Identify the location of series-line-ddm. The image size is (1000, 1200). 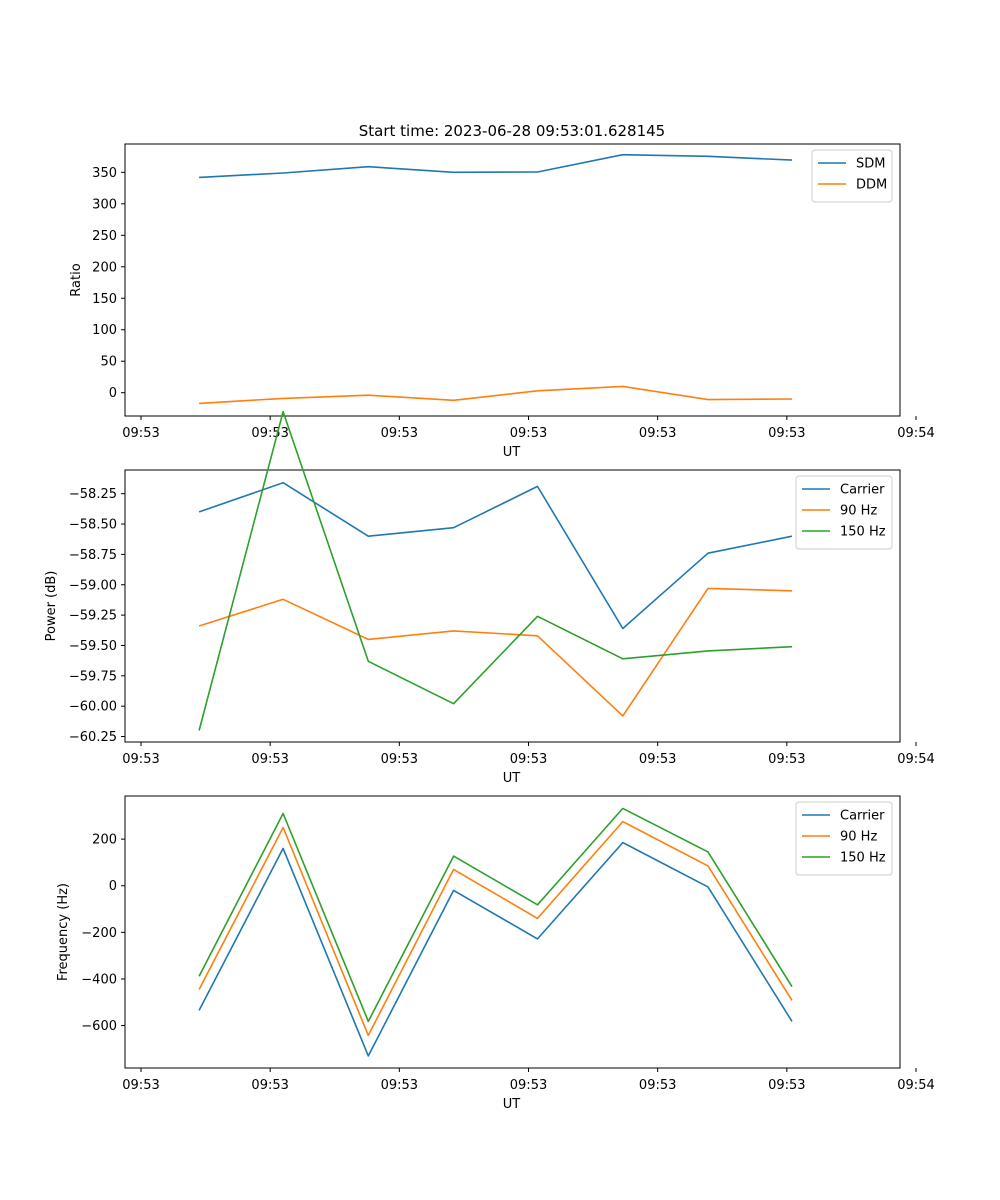
(496, 395).